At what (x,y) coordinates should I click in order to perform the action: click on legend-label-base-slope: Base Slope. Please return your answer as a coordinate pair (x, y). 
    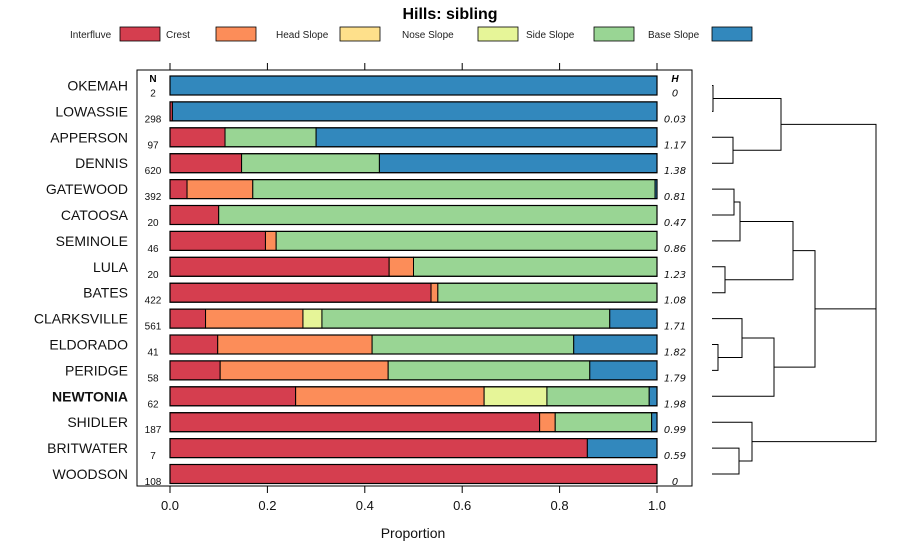
    Looking at the image, I should click on (674, 35).